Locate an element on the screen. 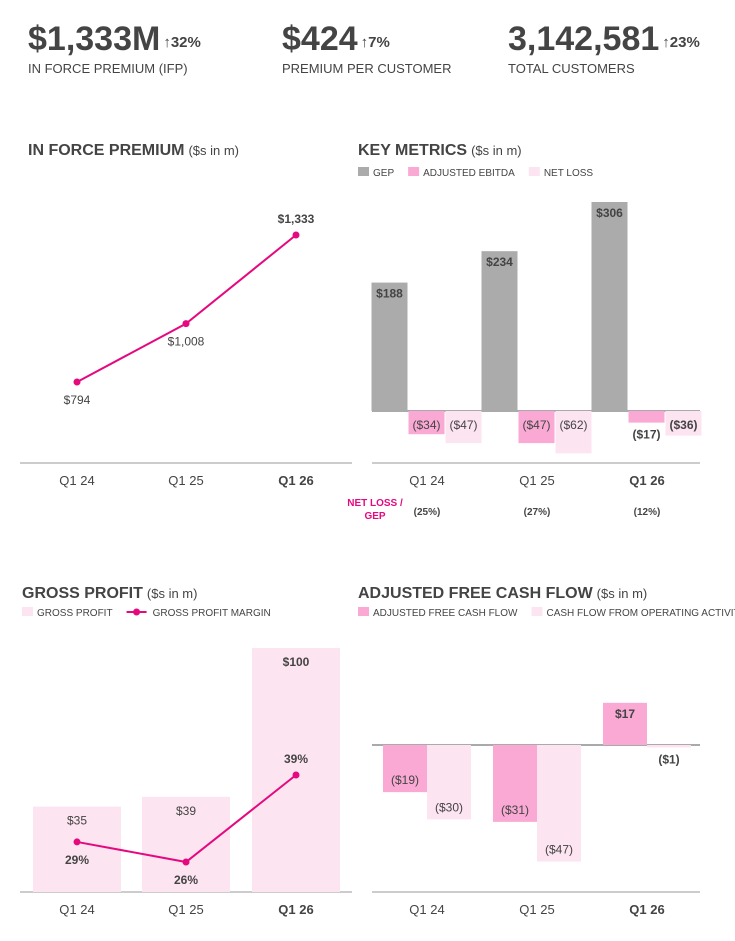 The width and height of the screenshot is (735, 941). kpi-label: TOTAL CUSTOMERS is located at coordinates (571, 68).